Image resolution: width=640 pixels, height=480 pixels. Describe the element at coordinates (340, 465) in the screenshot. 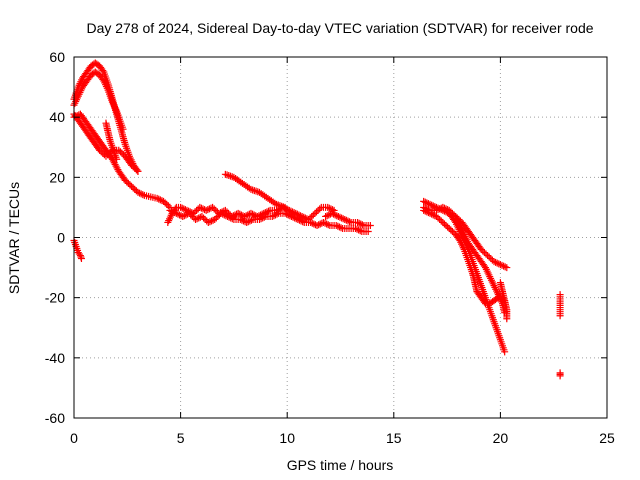

I see `x-axis-label: GPS time / hours` at that location.